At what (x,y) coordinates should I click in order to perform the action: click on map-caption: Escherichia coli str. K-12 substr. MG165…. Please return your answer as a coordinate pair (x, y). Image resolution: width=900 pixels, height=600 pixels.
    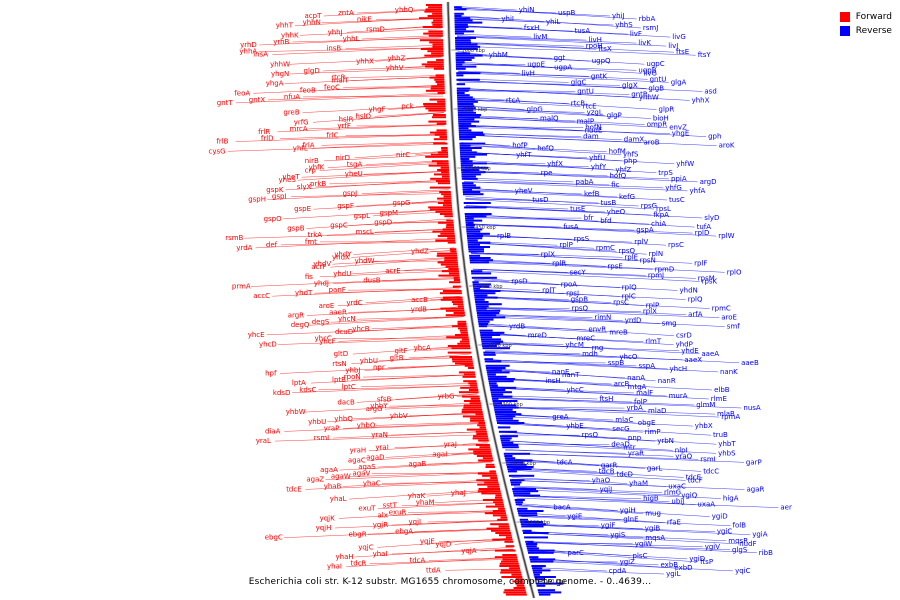
    Looking at the image, I should click on (450, 582).